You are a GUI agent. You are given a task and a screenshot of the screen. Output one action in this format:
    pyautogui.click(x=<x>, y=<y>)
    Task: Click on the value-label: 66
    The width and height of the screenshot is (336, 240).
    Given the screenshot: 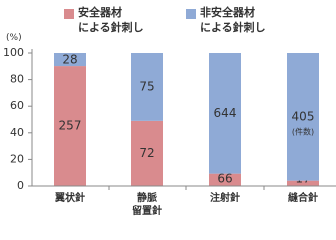 What is the action you would take?
    pyautogui.click(x=224, y=179)
    